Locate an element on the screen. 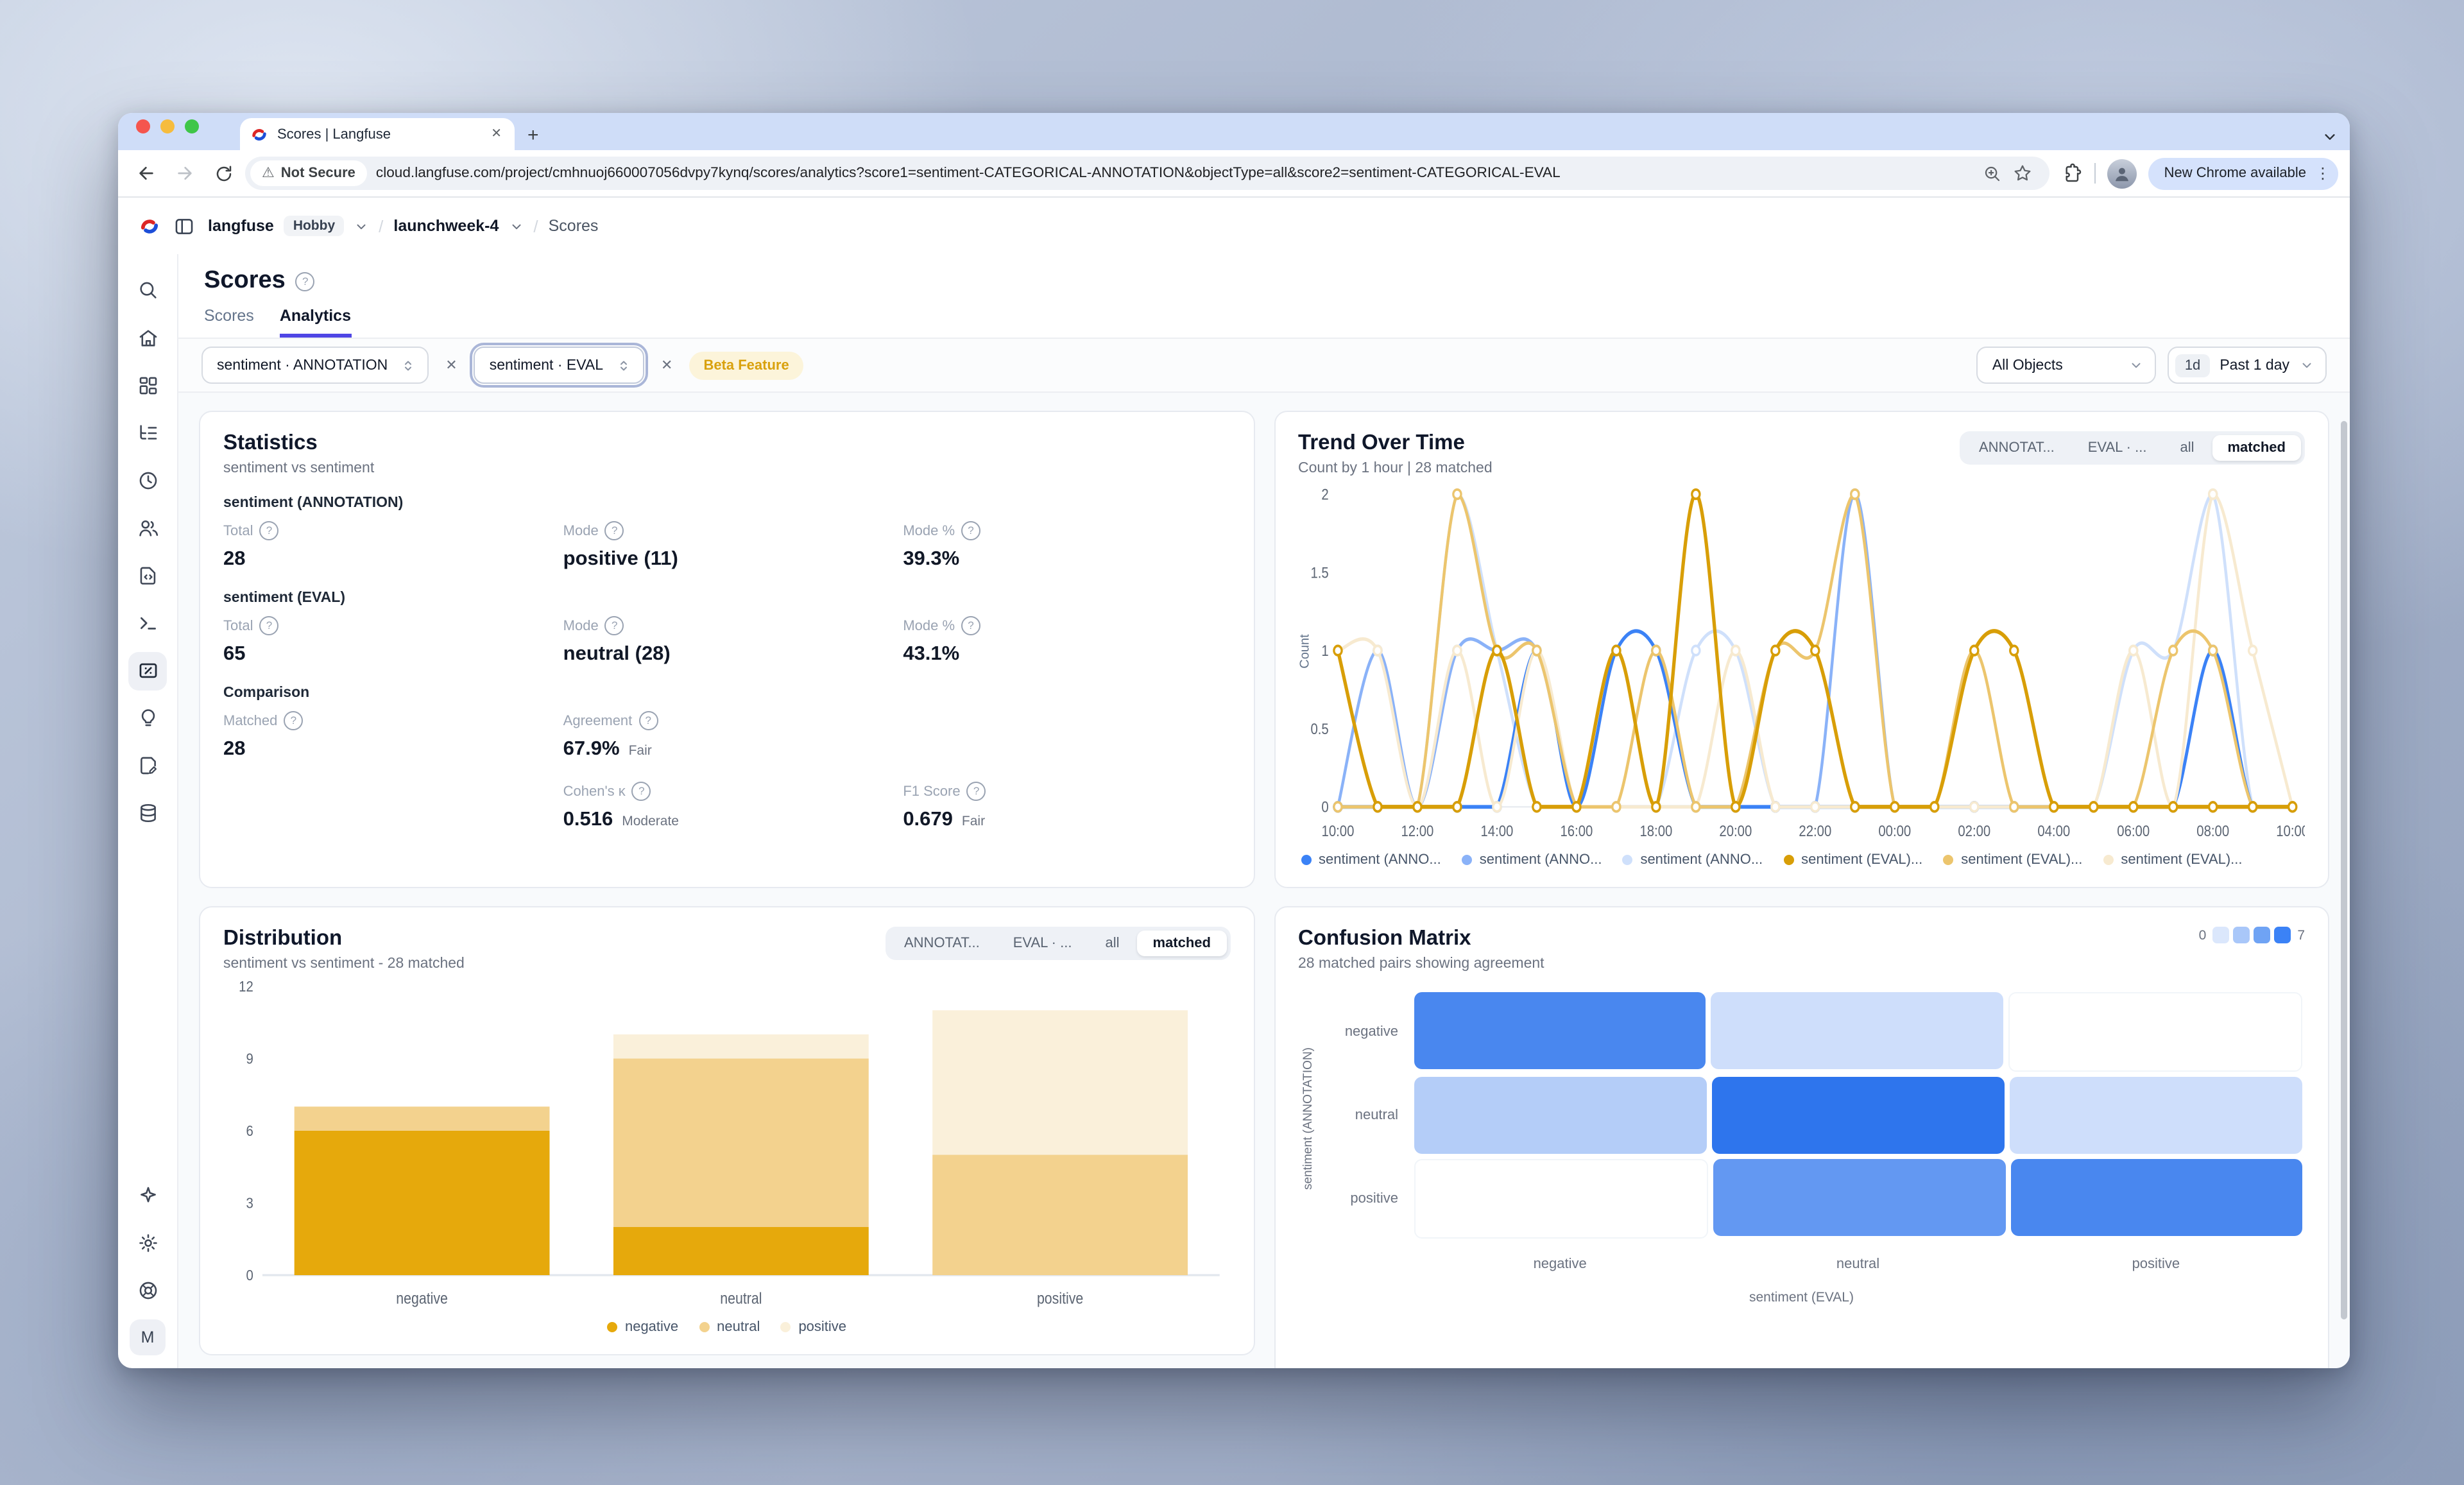 This screenshot has width=2464, height=1485. user-avatar: M is located at coordinates (148, 1337).